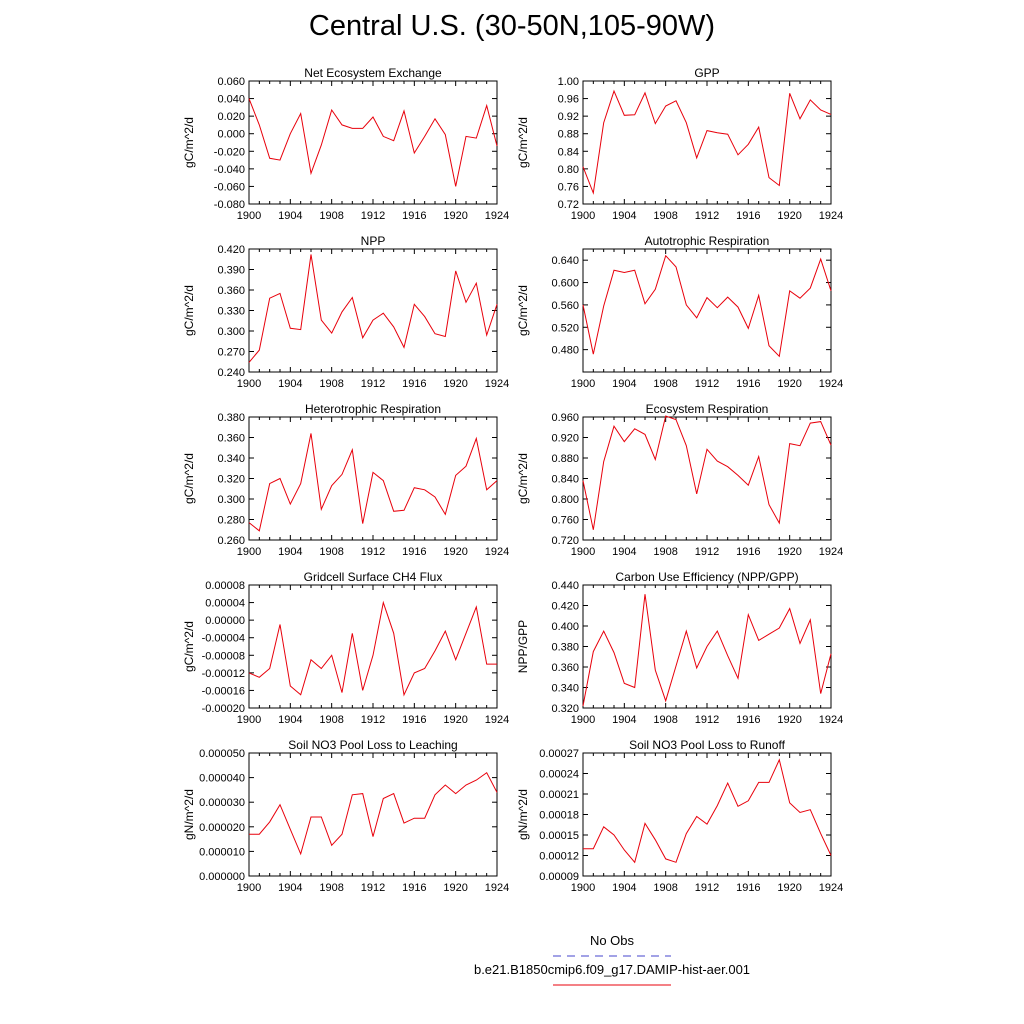 The width and height of the screenshot is (1024, 1024). I want to click on y-tick-label: 0.000000, so click(222, 877).